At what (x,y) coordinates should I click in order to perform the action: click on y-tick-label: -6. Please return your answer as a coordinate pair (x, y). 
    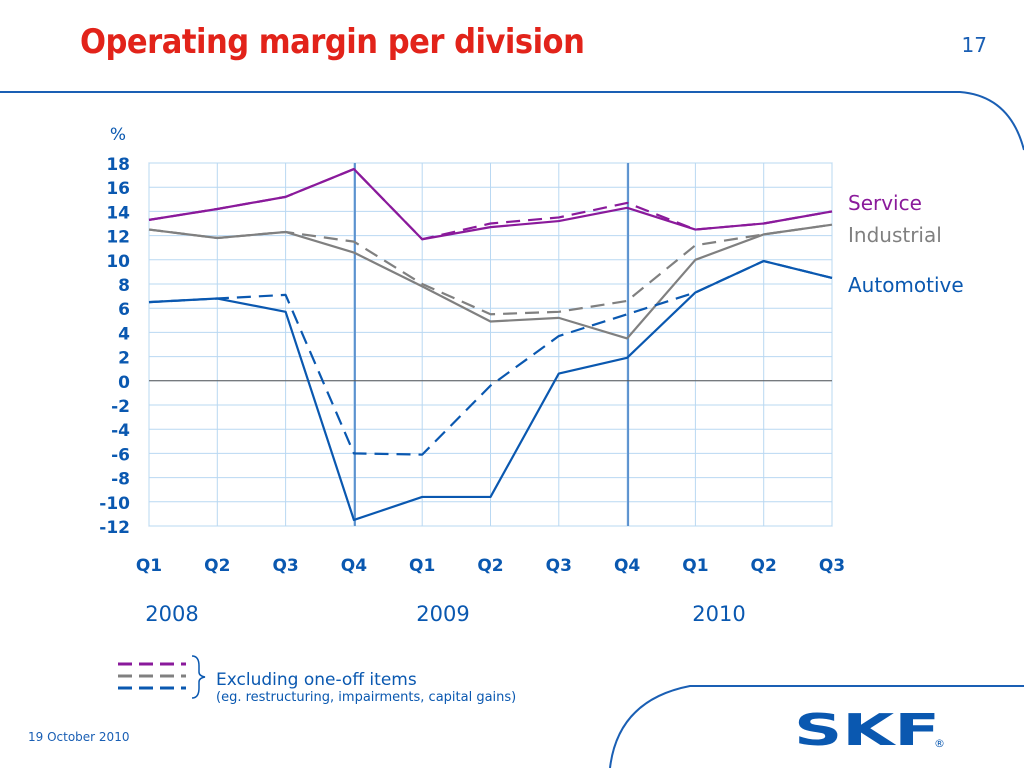
    Looking at the image, I should click on (120, 455).